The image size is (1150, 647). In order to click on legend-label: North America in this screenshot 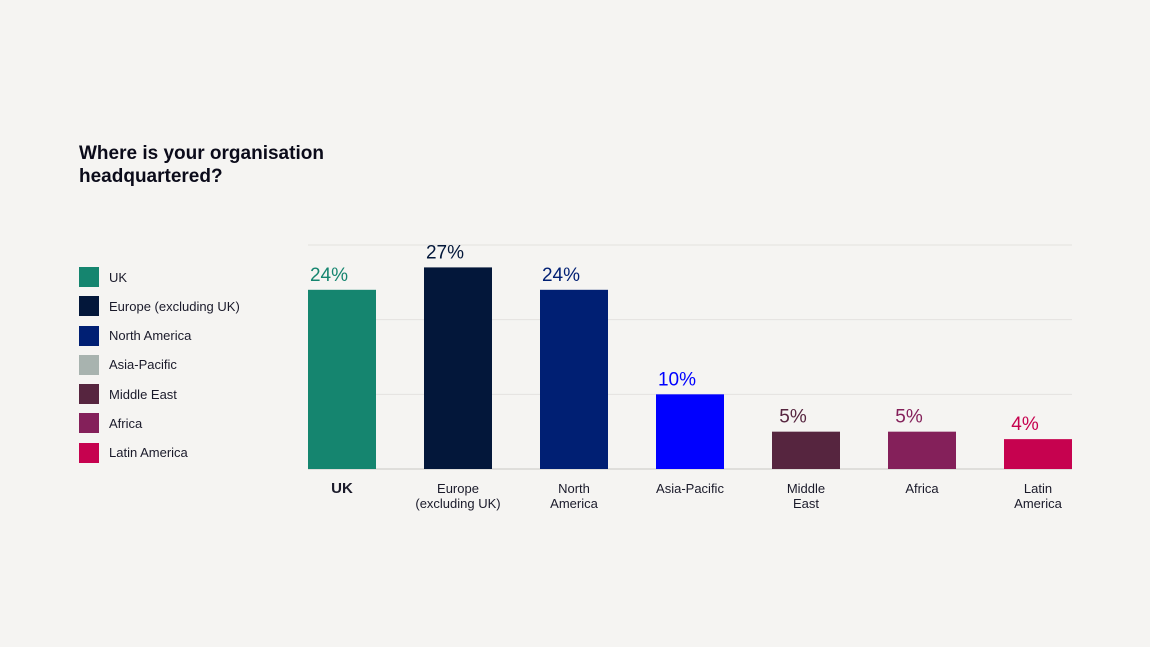, I will do `click(150, 336)`.